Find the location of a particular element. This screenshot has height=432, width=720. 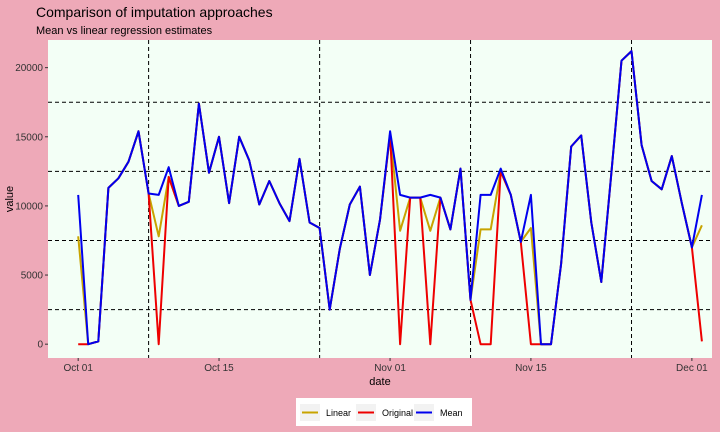

legend-box is located at coordinates (384, 412).